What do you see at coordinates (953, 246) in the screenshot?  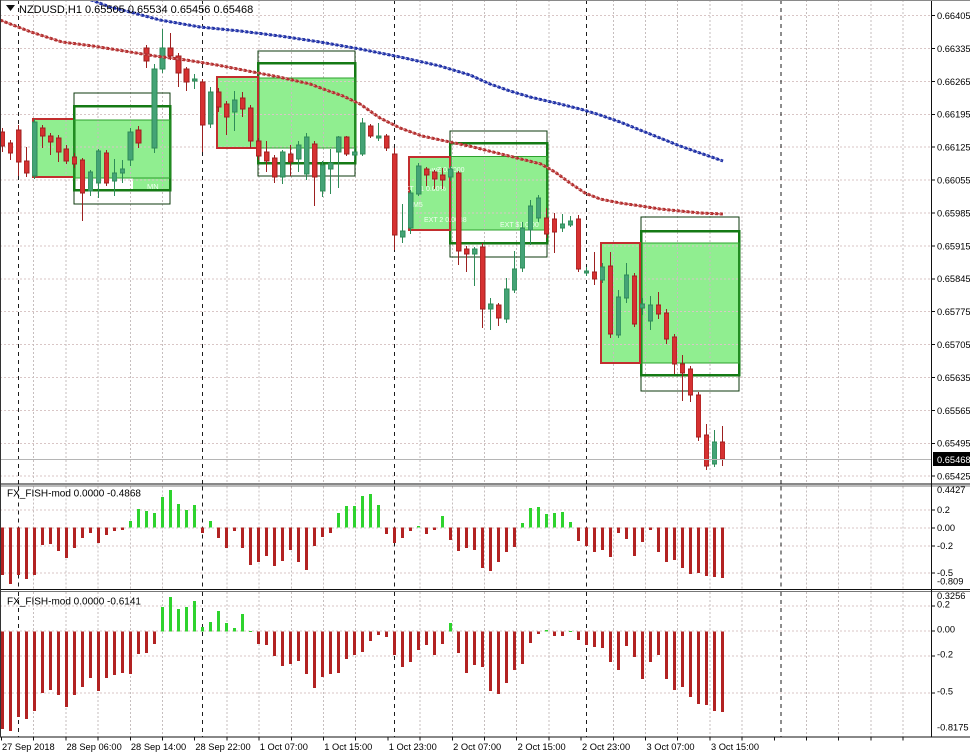 I see `svg-text: 0.65915` at bounding box center [953, 246].